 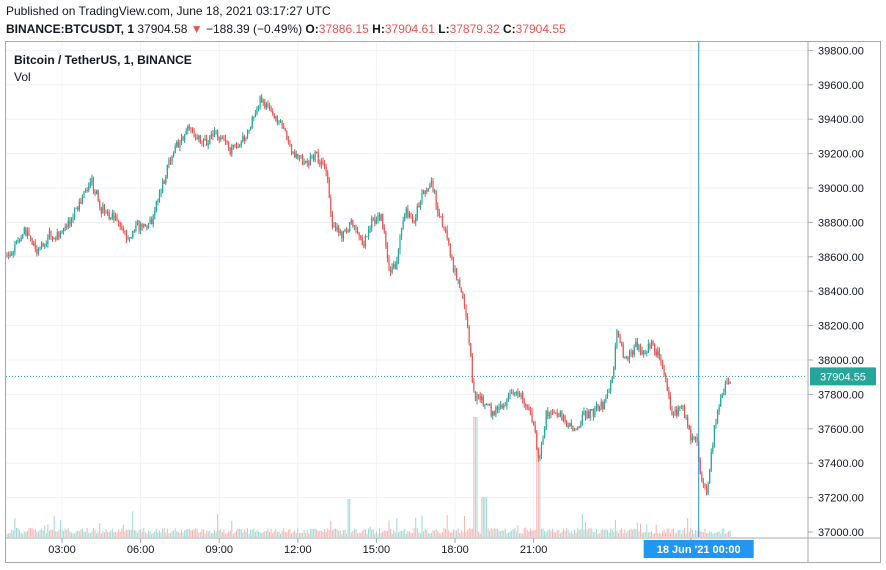 I want to click on symbol-label: BINANCE:BTCUSDT, 1, so click(x=70, y=29).